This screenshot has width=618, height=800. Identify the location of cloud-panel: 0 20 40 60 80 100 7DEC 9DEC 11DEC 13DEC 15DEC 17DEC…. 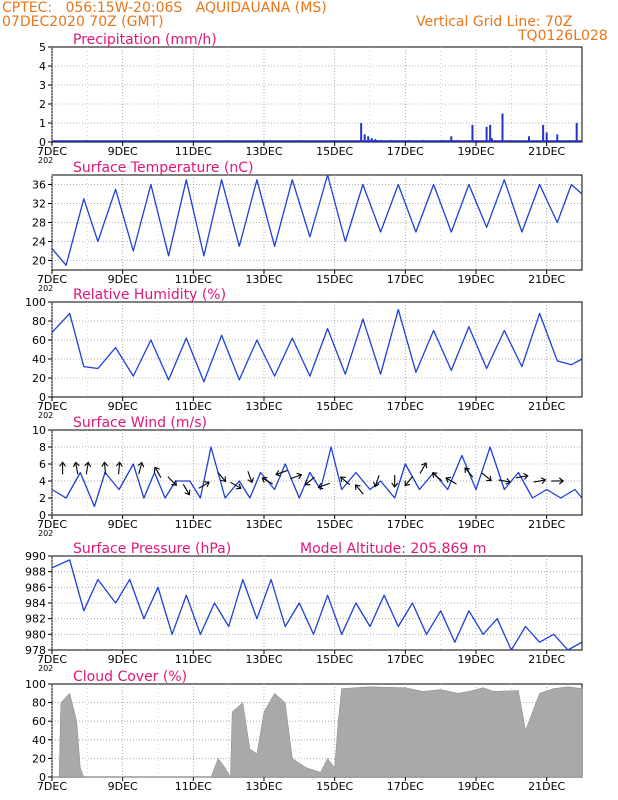
(304, 731).